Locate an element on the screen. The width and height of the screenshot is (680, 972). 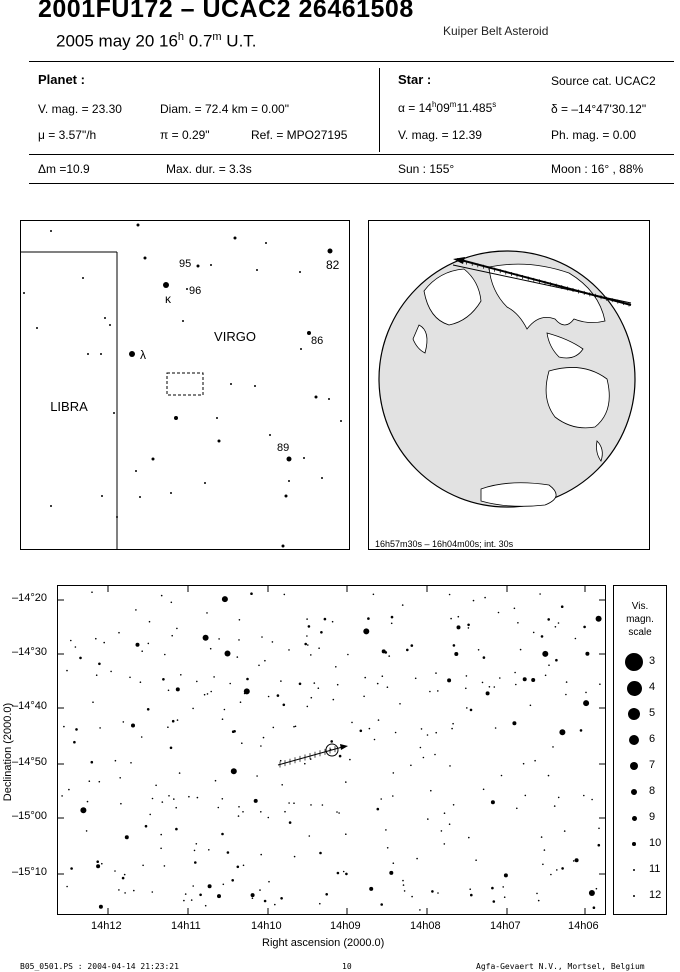
shadow-direction-arrow is located at coordinates (459, 260).